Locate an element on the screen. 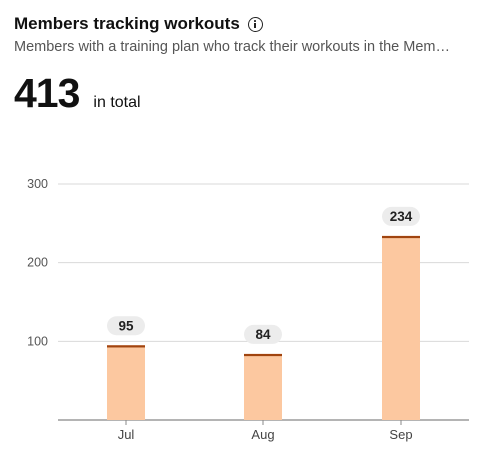  total-value: 413 is located at coordinates (47, 93).